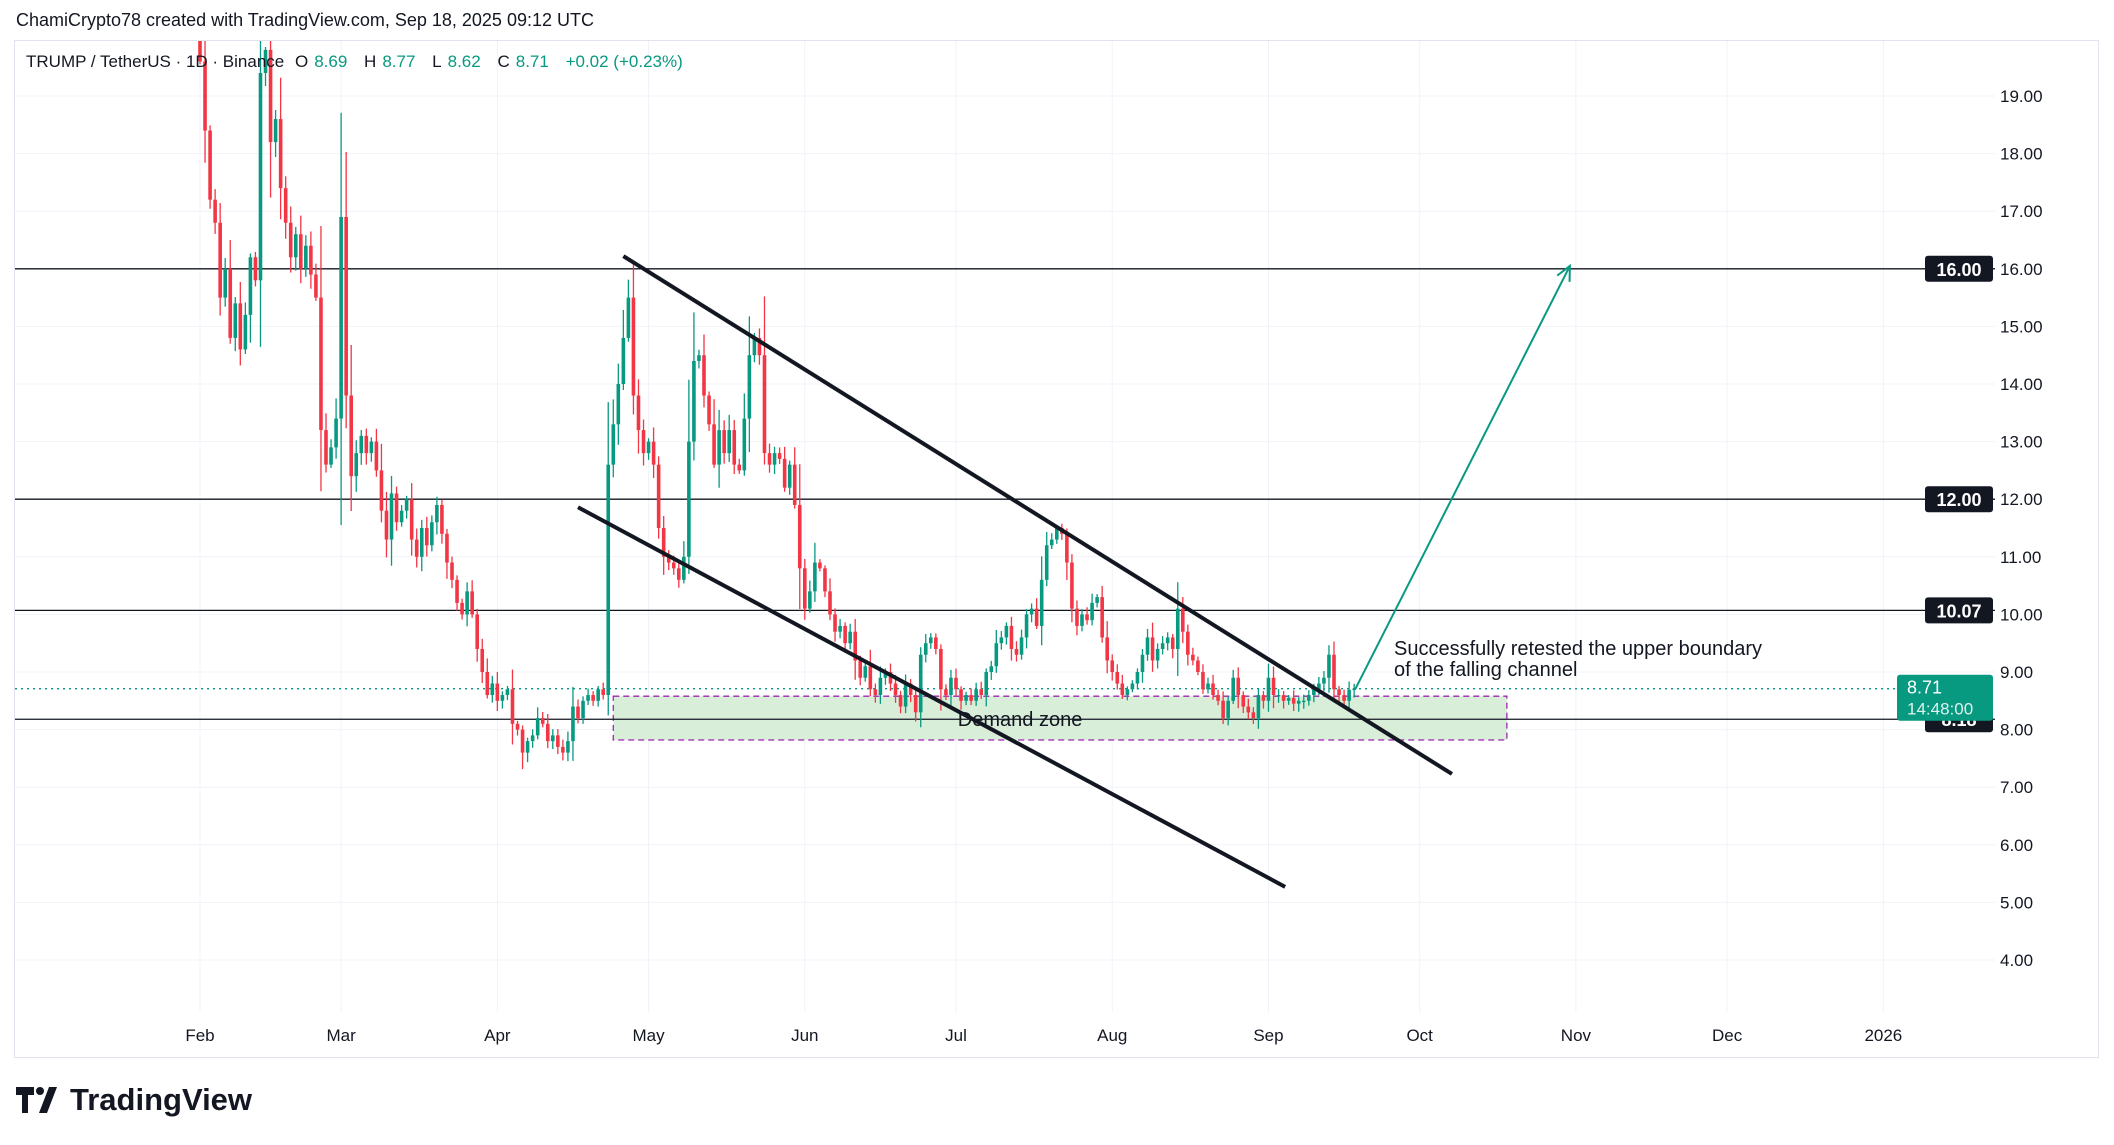 This screenshot has width=2114, height=1145. Describe the element at coordinates (155, 61) in the screenshot. I see `symbol-title: TRUMP / TetherUS · 1D · Binance` at that location.